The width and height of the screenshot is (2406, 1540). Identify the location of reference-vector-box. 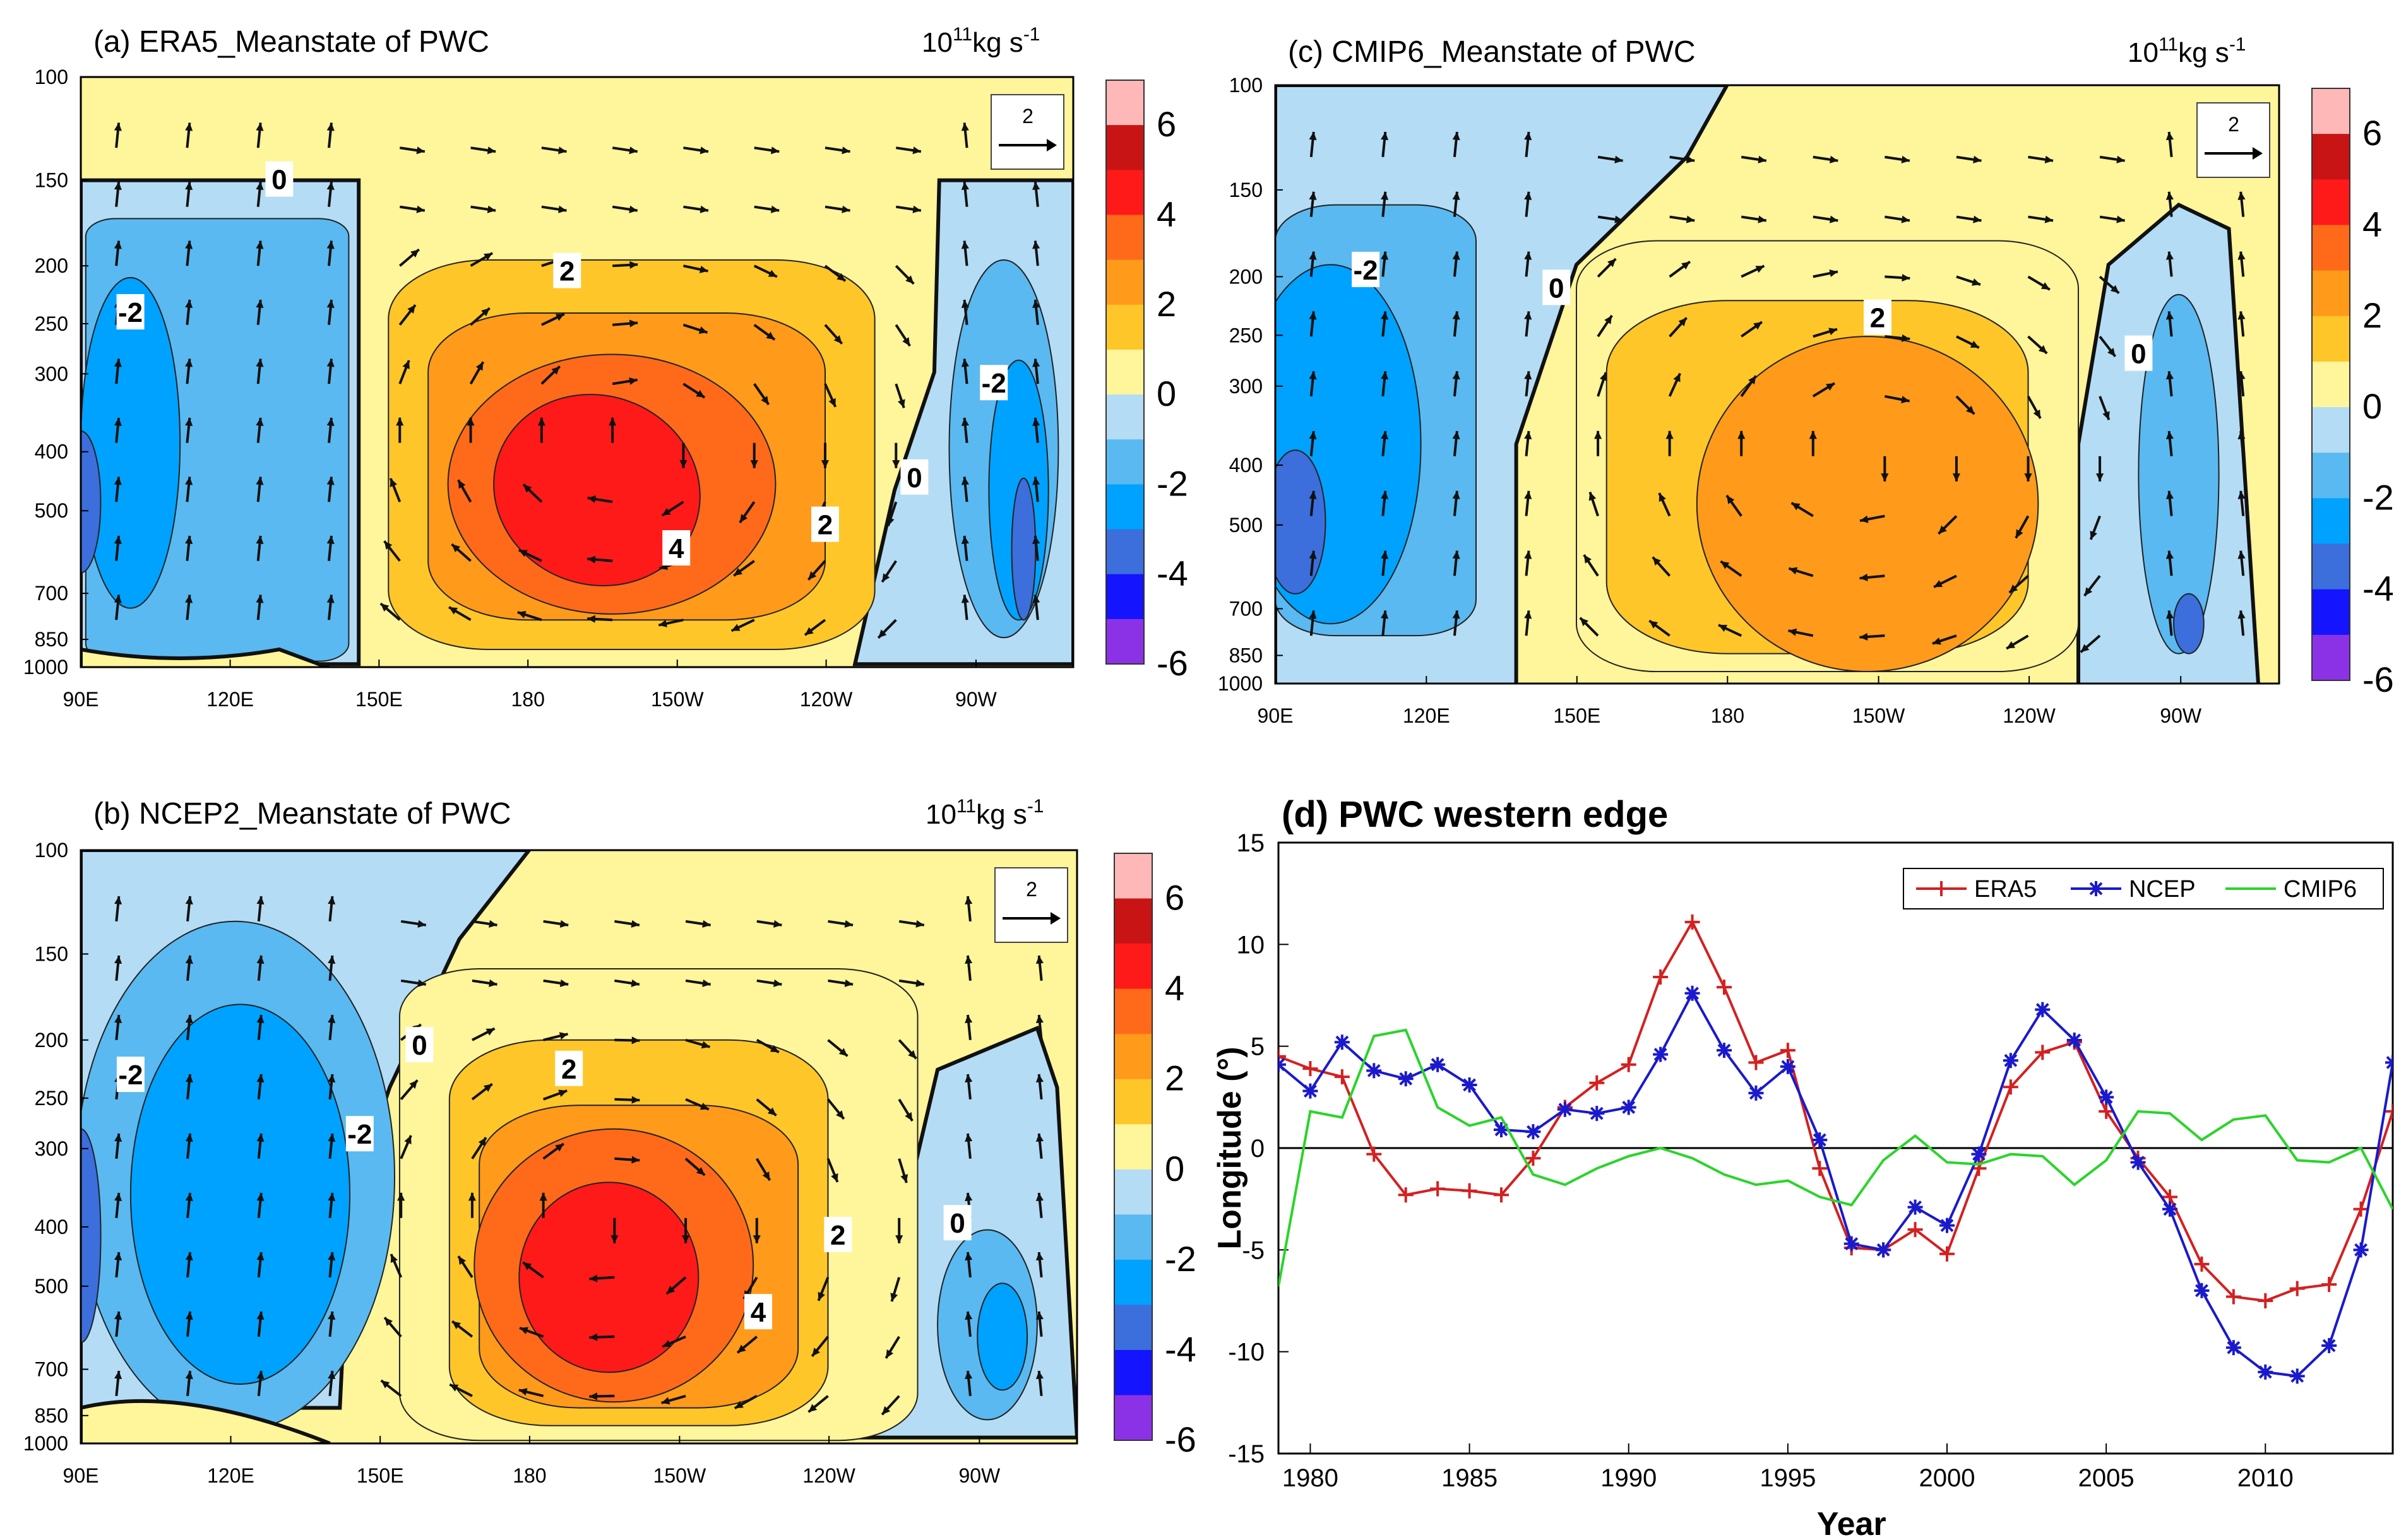
(1027, 132).